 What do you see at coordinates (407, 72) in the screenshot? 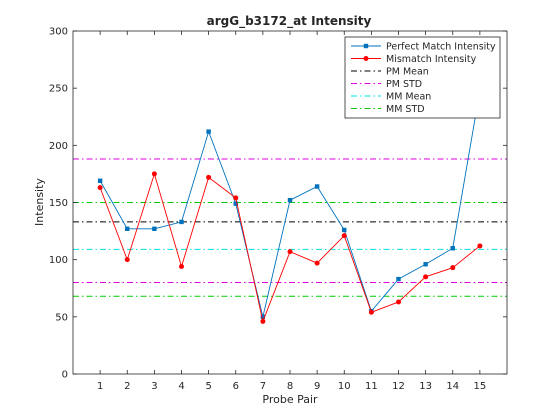
I see `legend-label-pm-mean: PM Mean` at bounding box center [407, 72].